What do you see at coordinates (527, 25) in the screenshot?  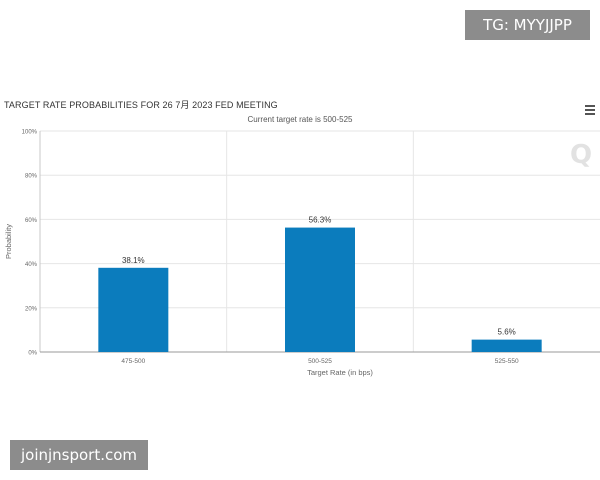 I see `telegram-badge: TG: MYYJJPP` at bounding box center [527, 25].